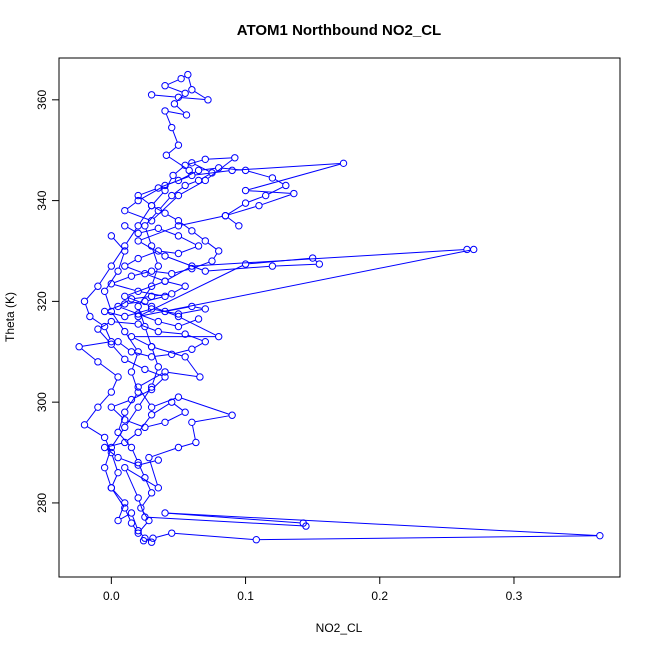  Describe the element at coordinates (42, 402) in the screenshot. I see `y-tick-label: 300` at that location.